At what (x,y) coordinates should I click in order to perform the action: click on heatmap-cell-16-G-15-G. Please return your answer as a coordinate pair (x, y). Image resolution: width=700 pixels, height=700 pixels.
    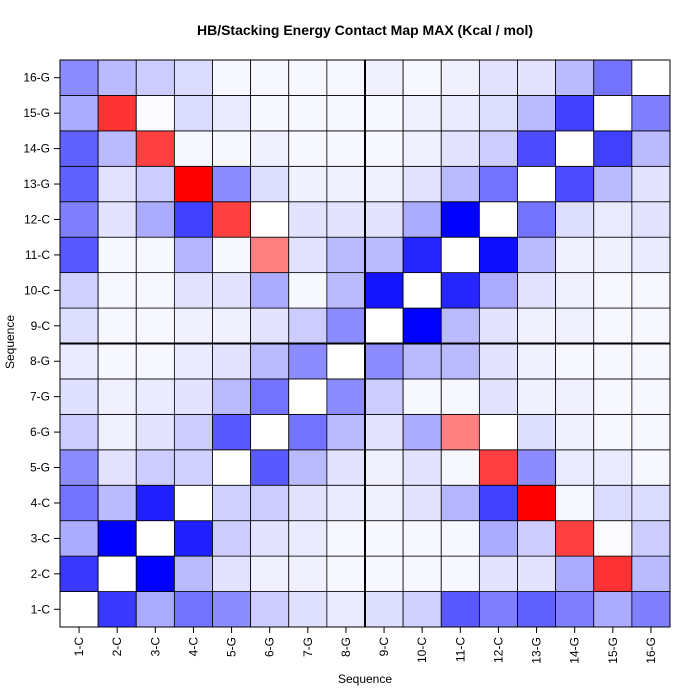
    Looking at the image, I should click on (613, 77).